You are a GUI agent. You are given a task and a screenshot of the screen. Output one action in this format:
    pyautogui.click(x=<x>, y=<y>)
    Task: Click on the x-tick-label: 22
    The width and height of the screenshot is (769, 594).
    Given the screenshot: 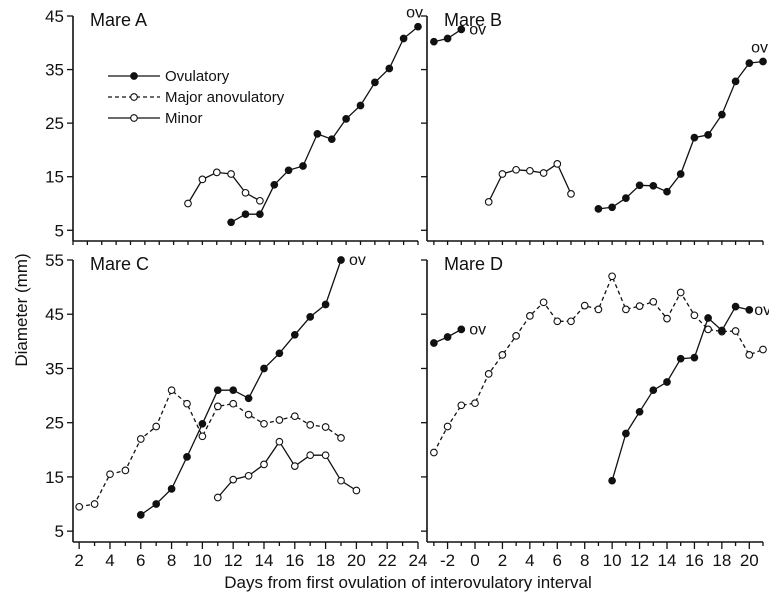 What is the action you would take?
    pyautogui.click(x=387, y=560)
    